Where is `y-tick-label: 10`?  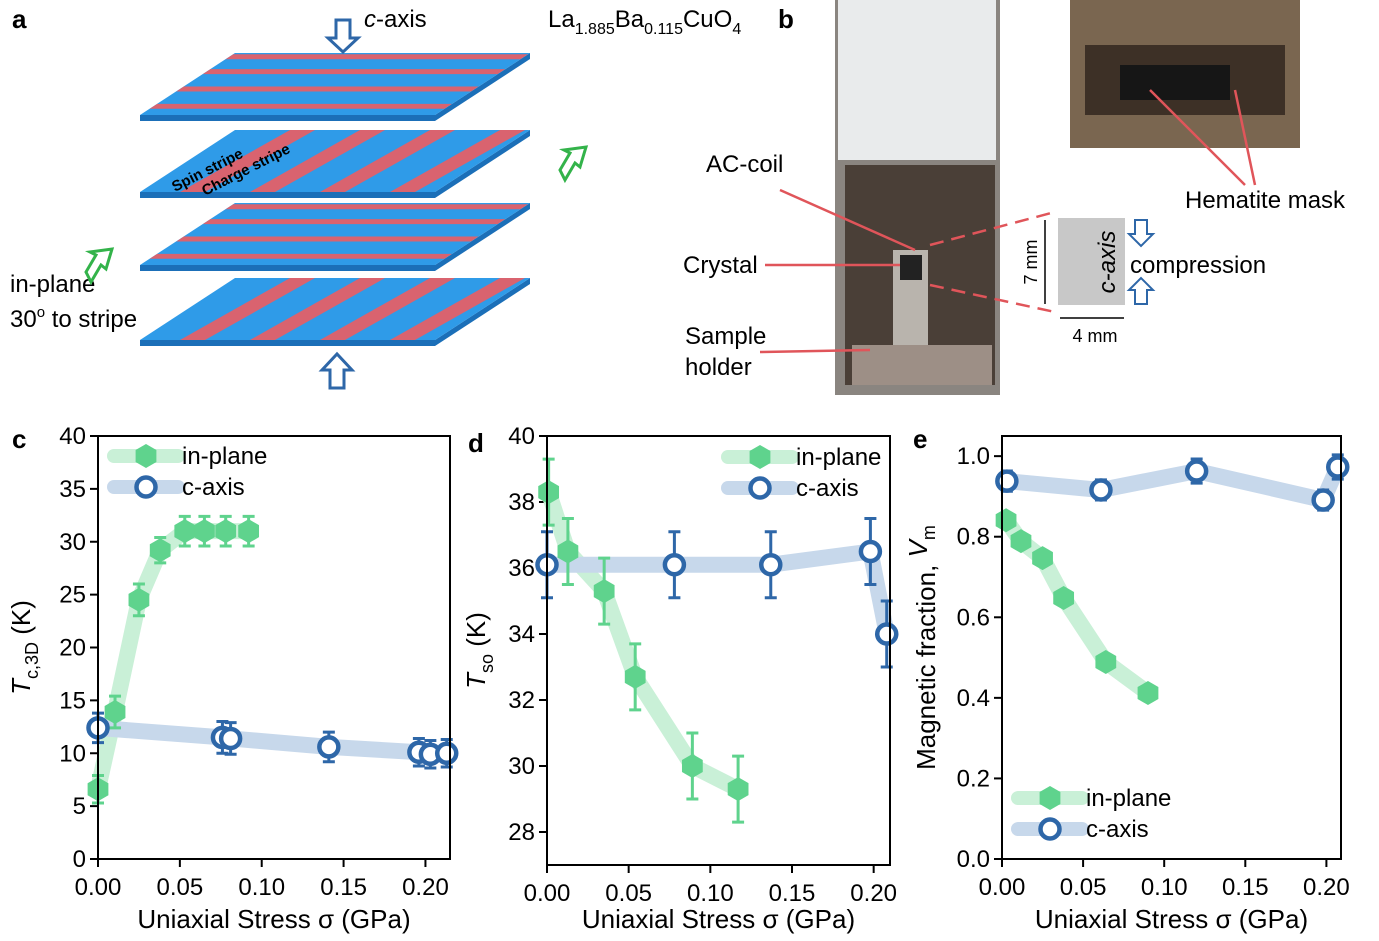 y-tick-label: 10 is located at coordinates (72, 753).